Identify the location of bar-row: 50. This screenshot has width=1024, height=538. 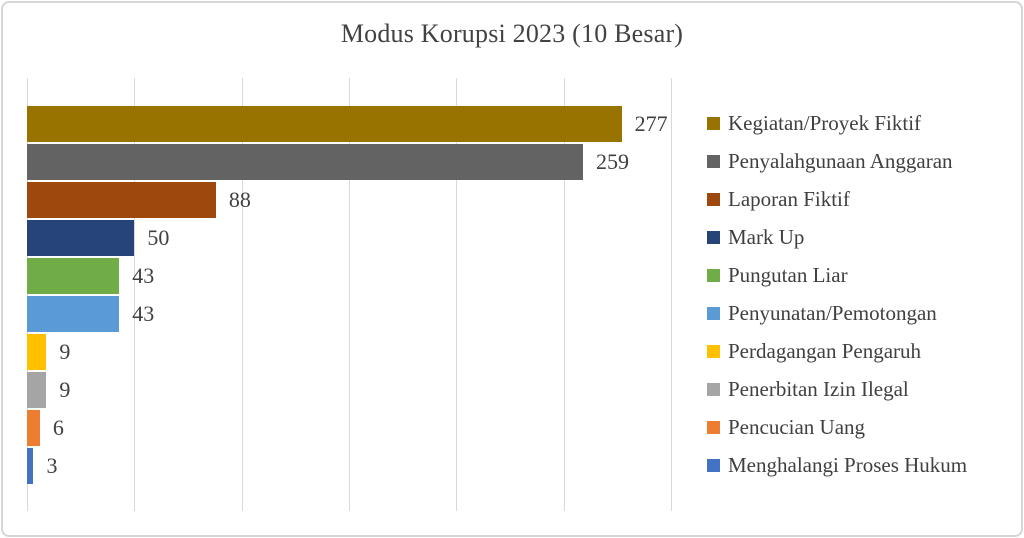
(352, 238).